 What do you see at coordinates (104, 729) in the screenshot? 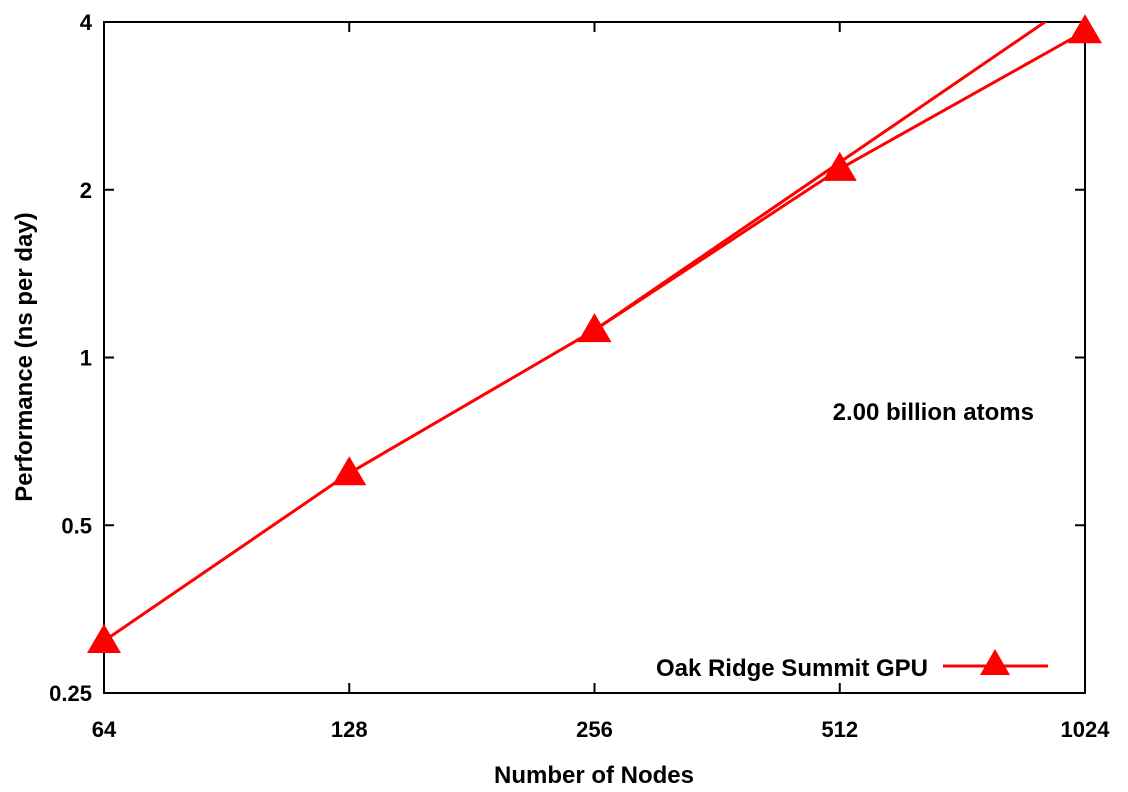
I see `x-tick-label: 64` at bounding box center [104, 729].